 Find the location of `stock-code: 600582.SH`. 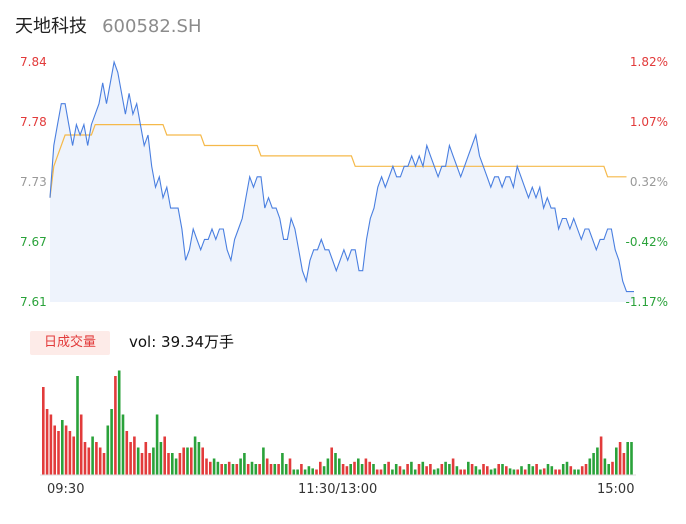

stock-code: 600582.SH is located at coordinates (152, 26).